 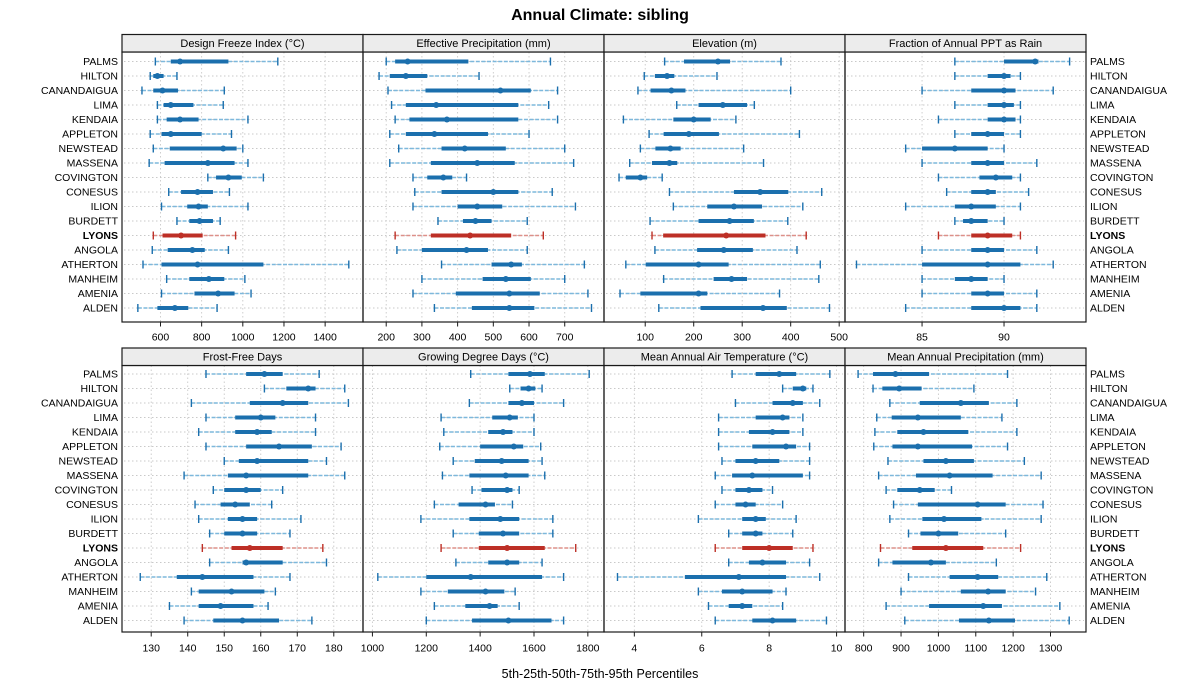 I want to click on station-label-right: LIMA, so click(x=1102, y=106).